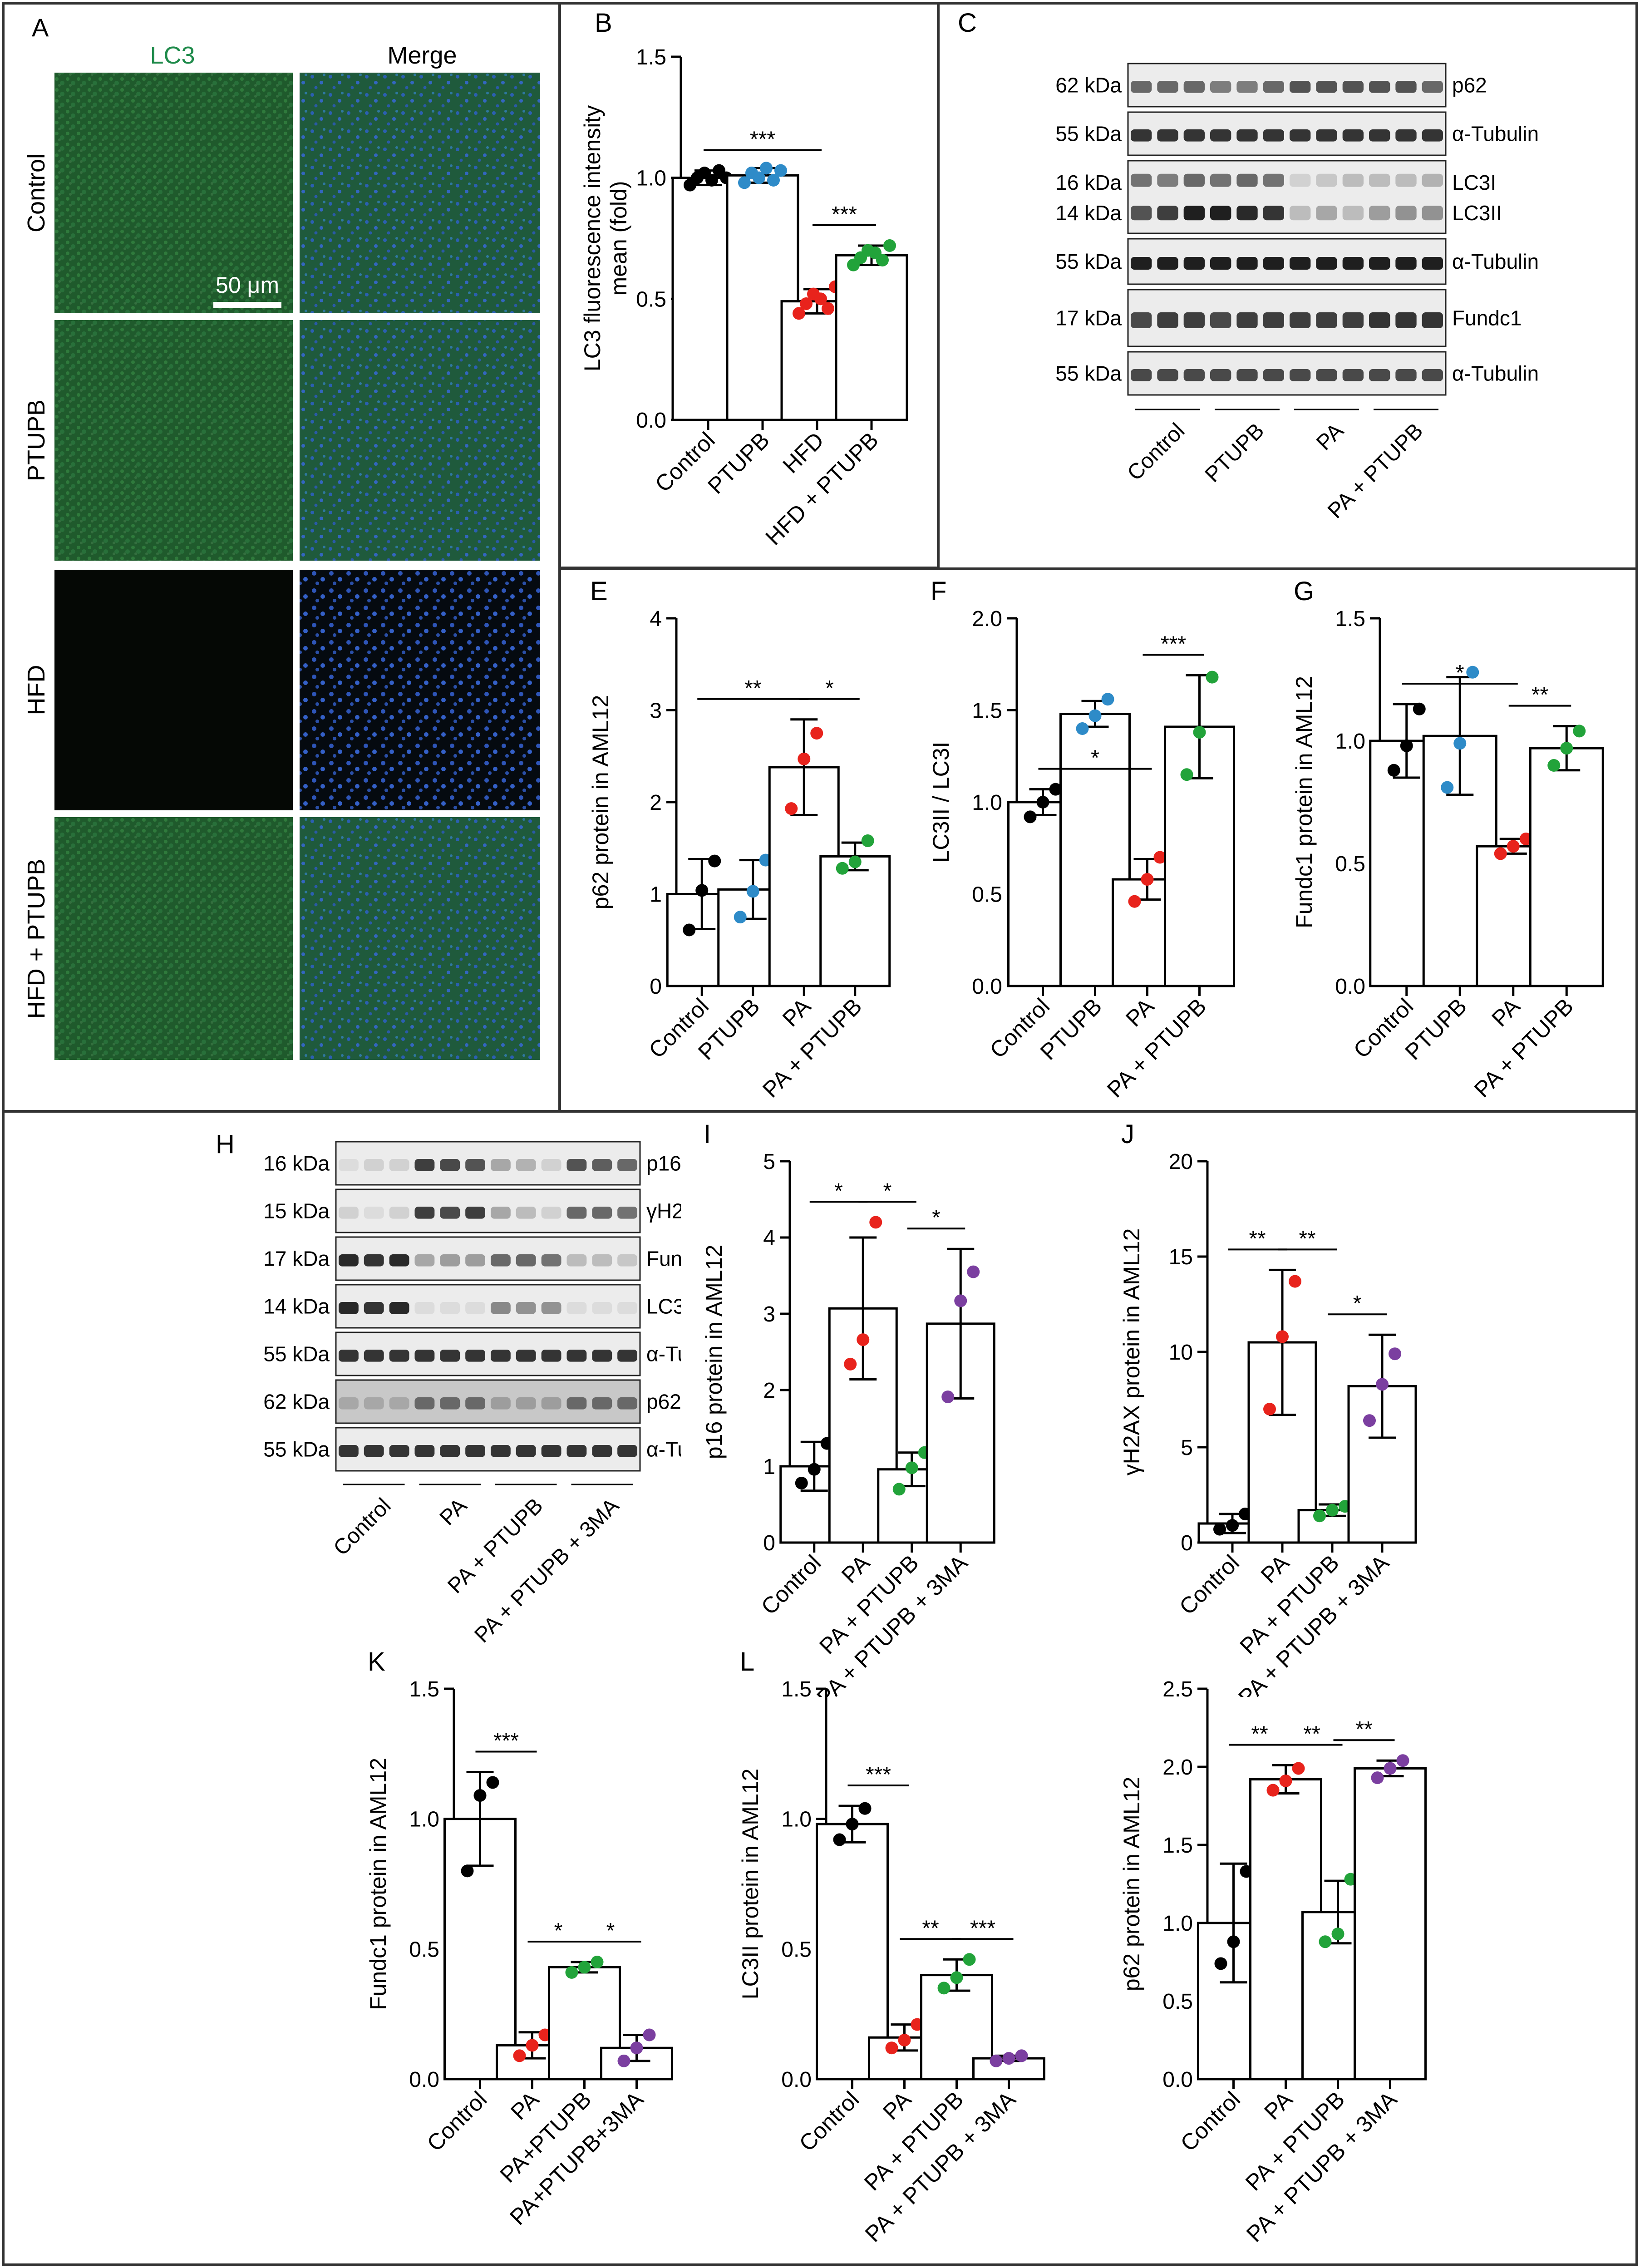 The width and height of the screenshot is (1640, 2268). Describe the element at coordinates (1524, 1047) in the screenshot. I see `category-label: PA + PTUPB` at that location.